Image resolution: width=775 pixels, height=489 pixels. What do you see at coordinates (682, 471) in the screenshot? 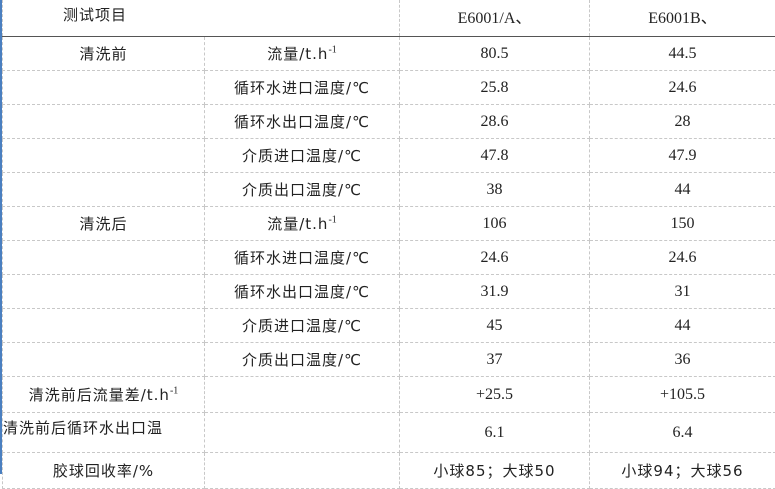
I see `summary-value-b: 小球94；大球56` at bounding box center [682, 471].